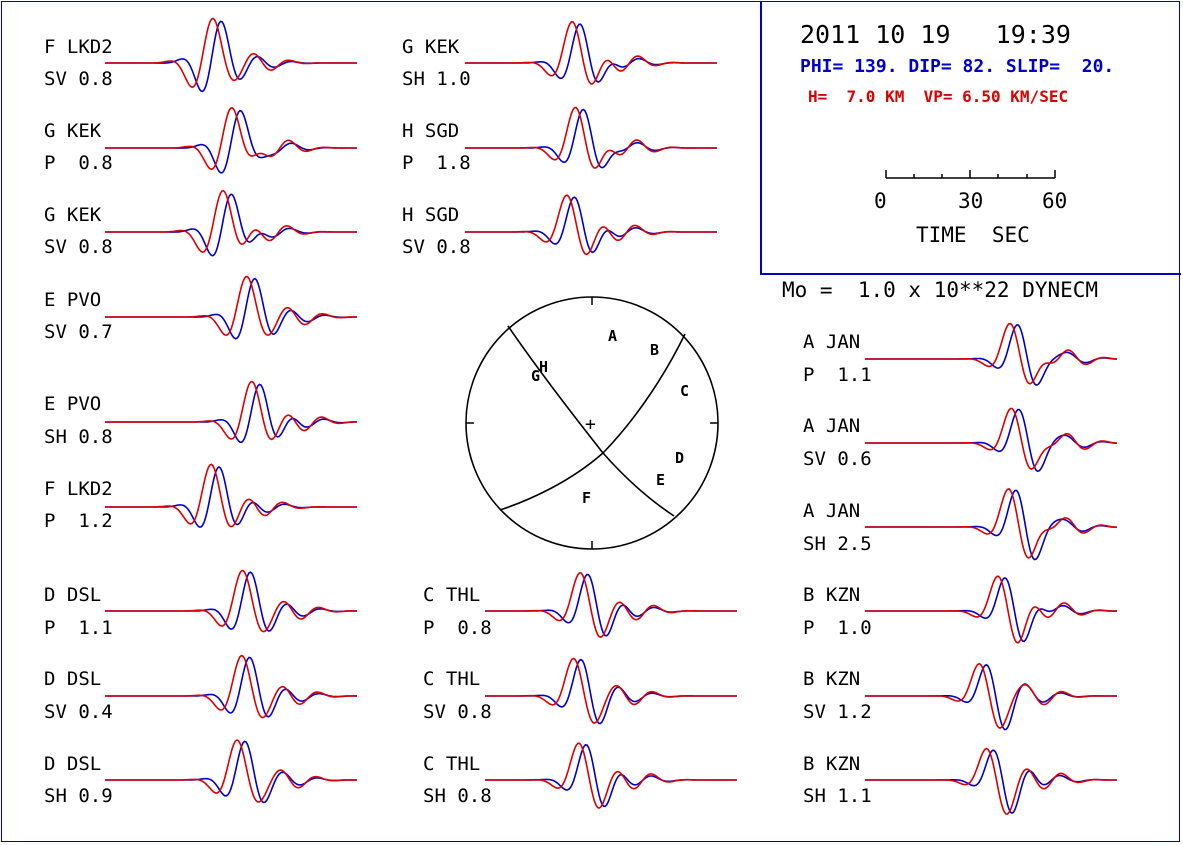 This screenshot has width=1183, height=845. What do you see at coordinates (231, 410) in the screenshot?
I see `synthetic-waveform-t5` at bounding box center [231, 410].